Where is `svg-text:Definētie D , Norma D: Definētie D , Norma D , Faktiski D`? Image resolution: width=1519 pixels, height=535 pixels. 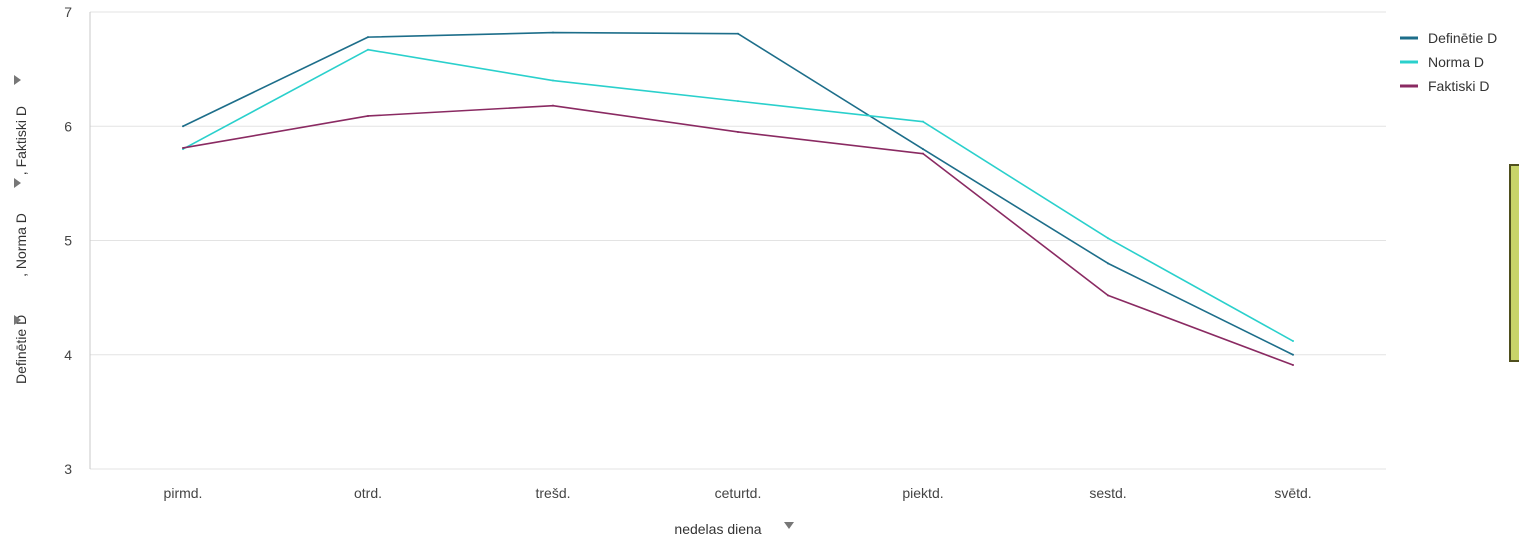 svg-text:Definētie D , Norma D: Definētie D , Norma D , Faktiski D is located at coordinates (21, 245).